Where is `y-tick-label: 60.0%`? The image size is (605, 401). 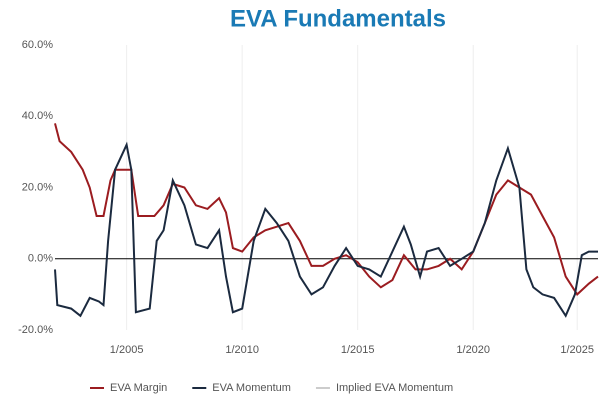
y-tick-label: 60.0% is located at coordinates (37, 45).